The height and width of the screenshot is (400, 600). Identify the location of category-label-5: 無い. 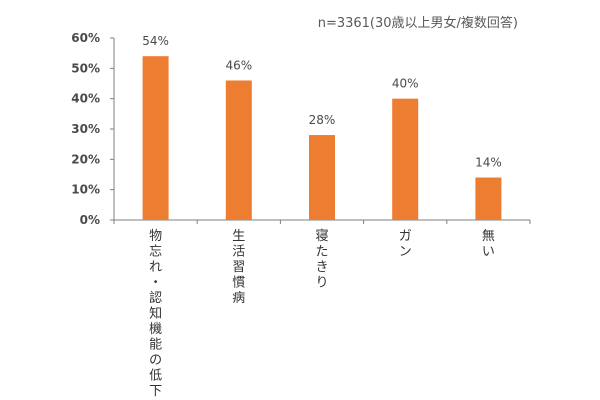
(488, 244).